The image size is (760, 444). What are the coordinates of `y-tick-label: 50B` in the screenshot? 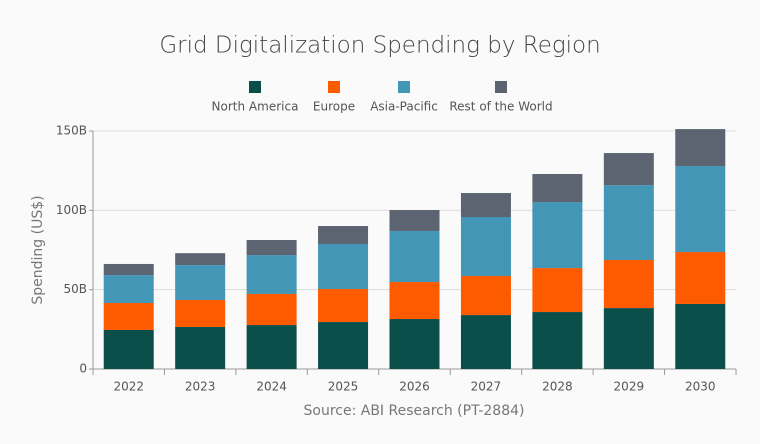 It's located at (75, 289).